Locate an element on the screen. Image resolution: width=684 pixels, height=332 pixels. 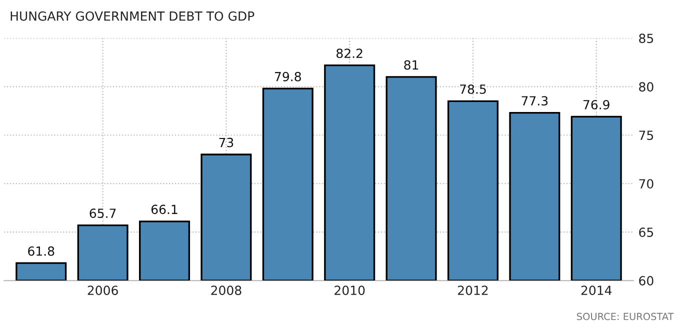
y-tick-label: 75 is located at coordinates (646, 135).